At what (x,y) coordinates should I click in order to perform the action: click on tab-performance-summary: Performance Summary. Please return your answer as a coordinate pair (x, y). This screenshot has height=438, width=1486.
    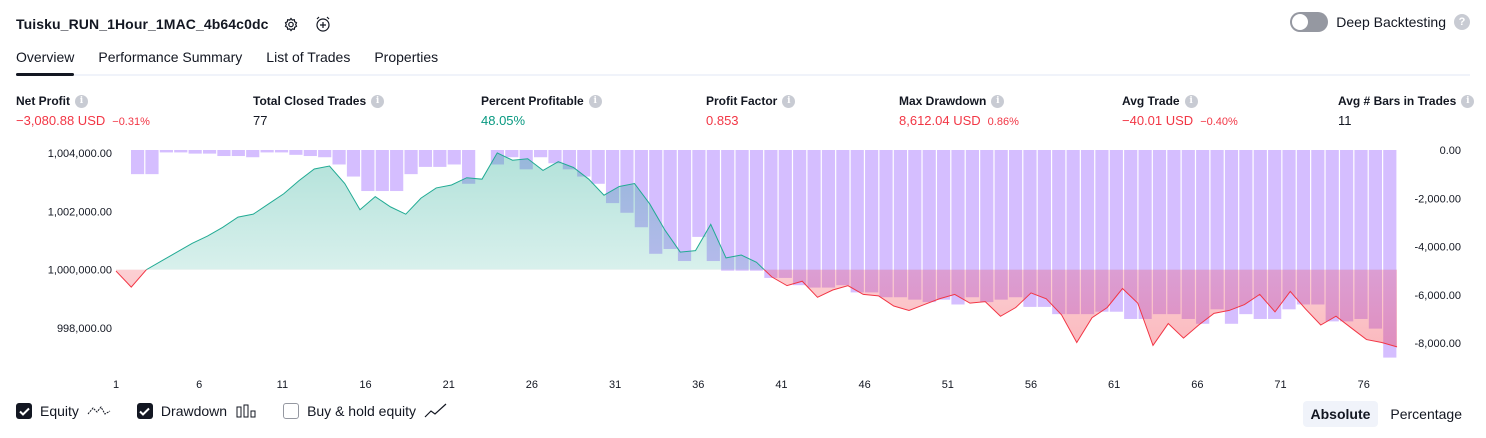
    Looking at the image, I should click on (170, 57).